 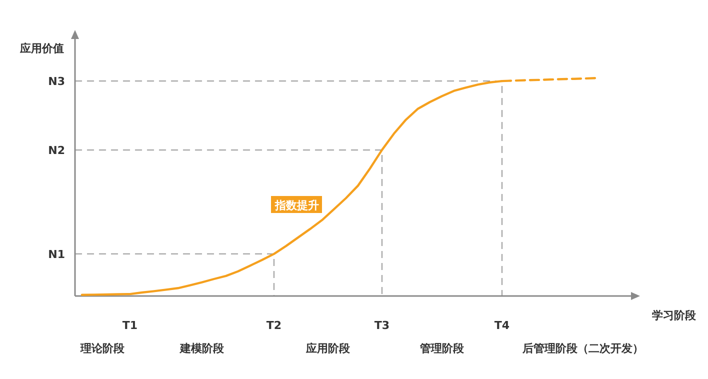 What do you see at coordinates (130, 325) in the screenshot?
I see `x-tick-label: T1` at bounding box center [130, 325].